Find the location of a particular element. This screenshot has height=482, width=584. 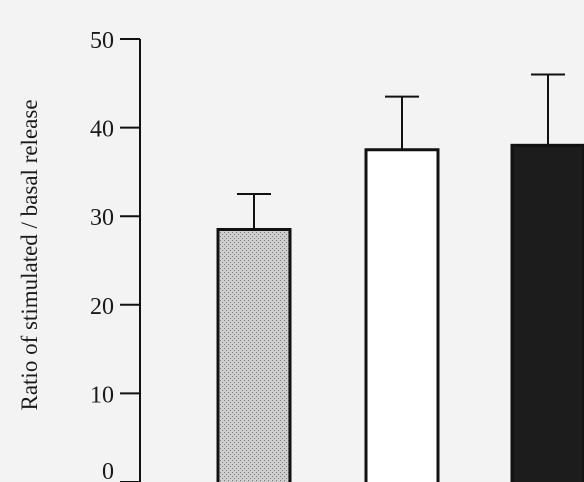

y-tick-label: 10 is located at coordinates (102, 395).